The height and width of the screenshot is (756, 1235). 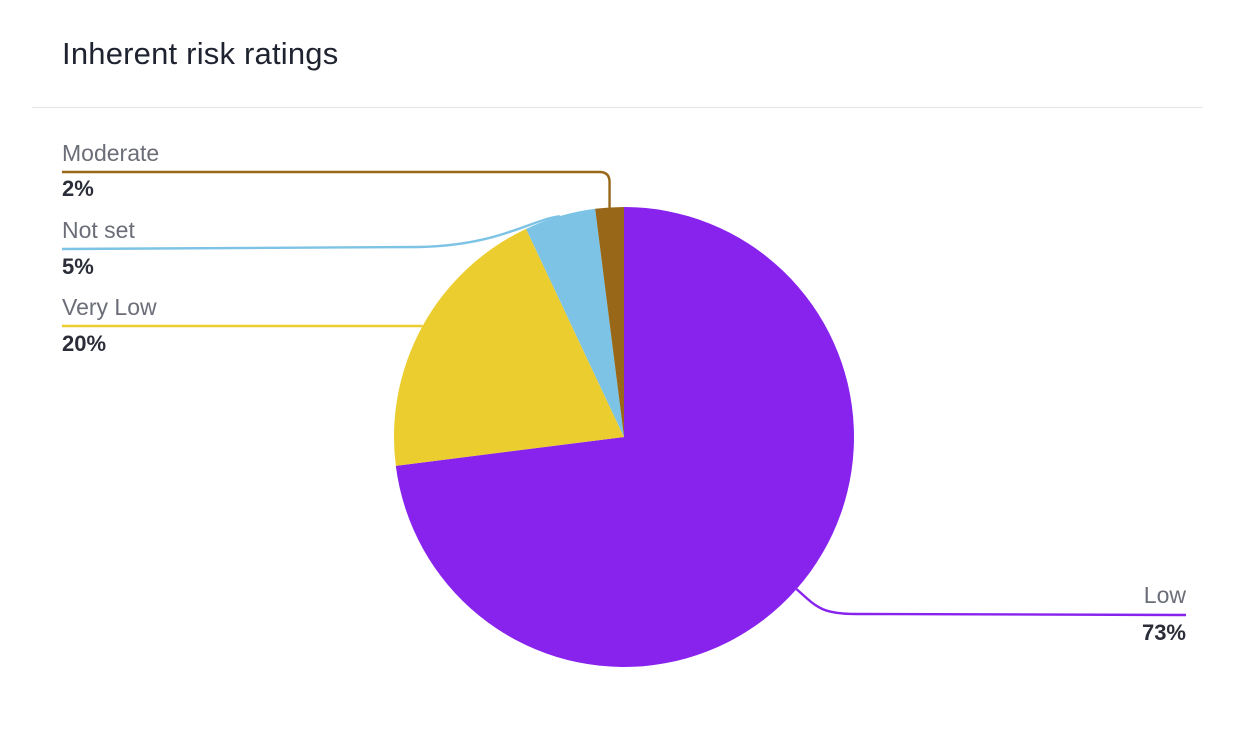 What do you see at coordinates (1165, 595) in the screenshot?
I see `slice-label-low: Low` at bounding box center [1165, 595].